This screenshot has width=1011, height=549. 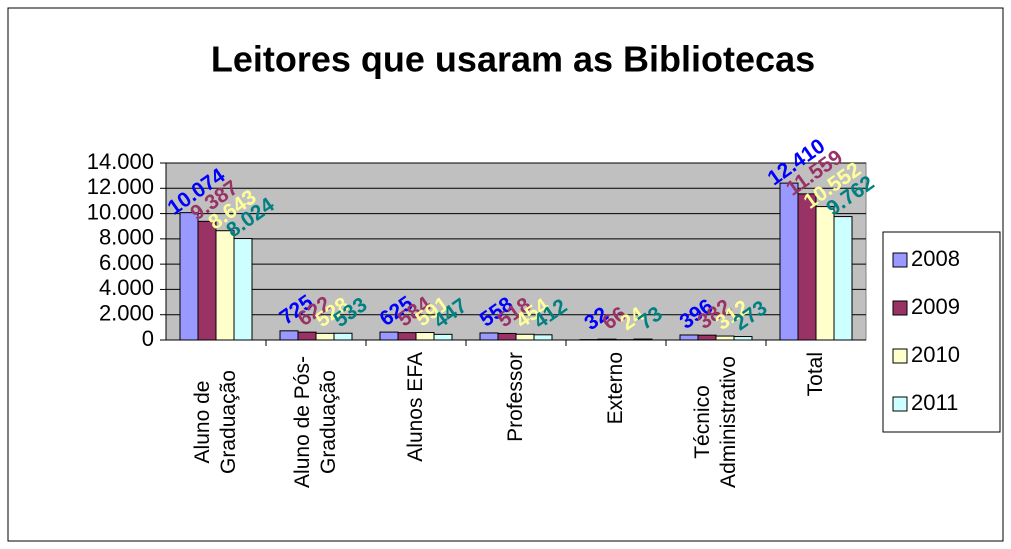 What do you see at coordinates (513, 59) in the screenshot?
I see `chart-title: Leitores que usaram as Bibliotecas` at bounding box center [513, 59].